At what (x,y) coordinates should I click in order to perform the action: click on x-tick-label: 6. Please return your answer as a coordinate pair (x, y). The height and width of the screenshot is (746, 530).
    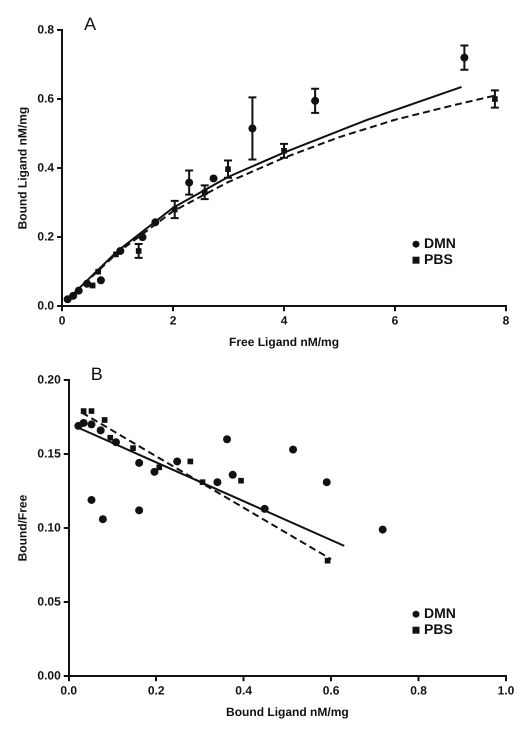
    Looking at the image, I should click on (395, 321).